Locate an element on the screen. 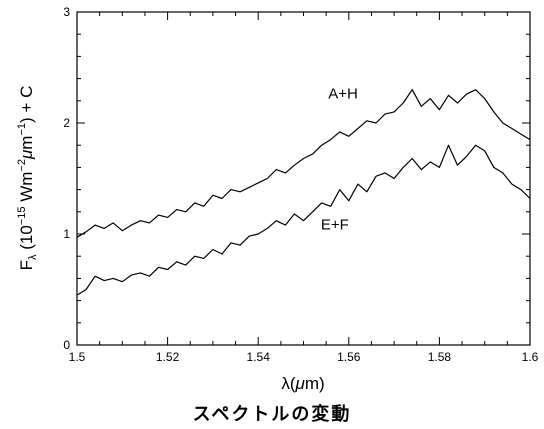  y-tick-label: 3 is located at coordinates (66, 12).